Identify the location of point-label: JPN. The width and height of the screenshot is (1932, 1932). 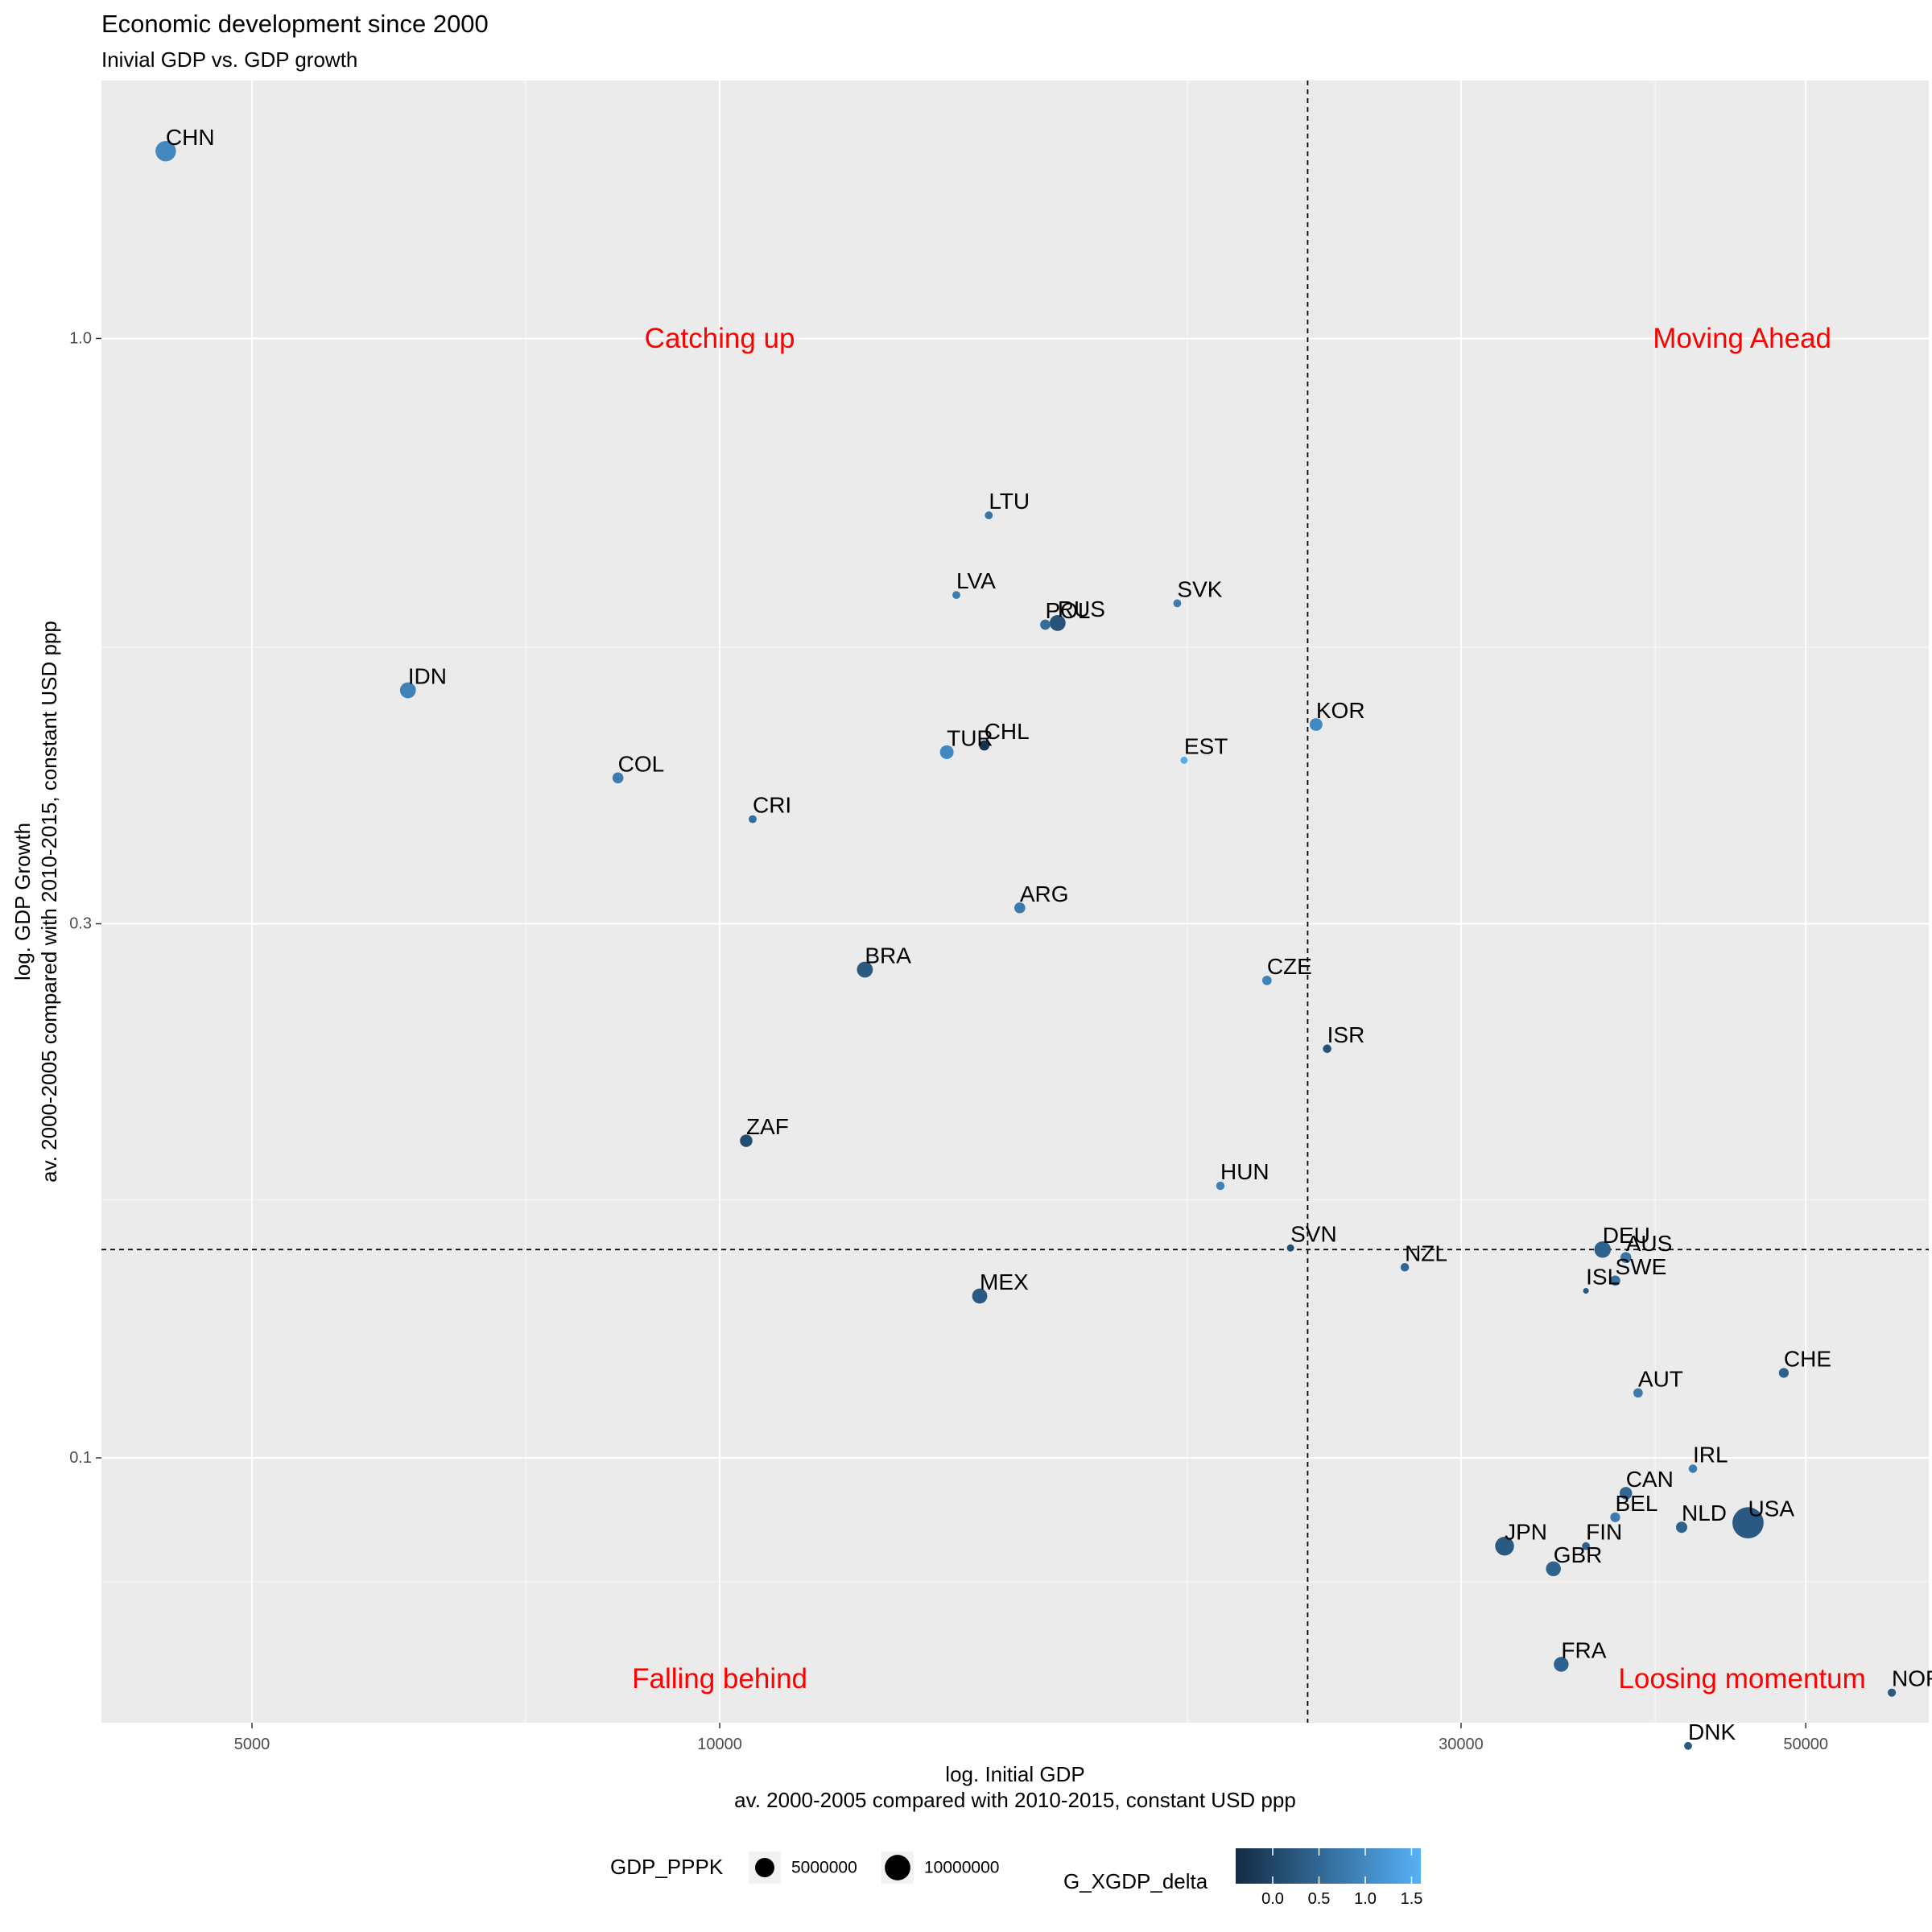
(1526, 1532).